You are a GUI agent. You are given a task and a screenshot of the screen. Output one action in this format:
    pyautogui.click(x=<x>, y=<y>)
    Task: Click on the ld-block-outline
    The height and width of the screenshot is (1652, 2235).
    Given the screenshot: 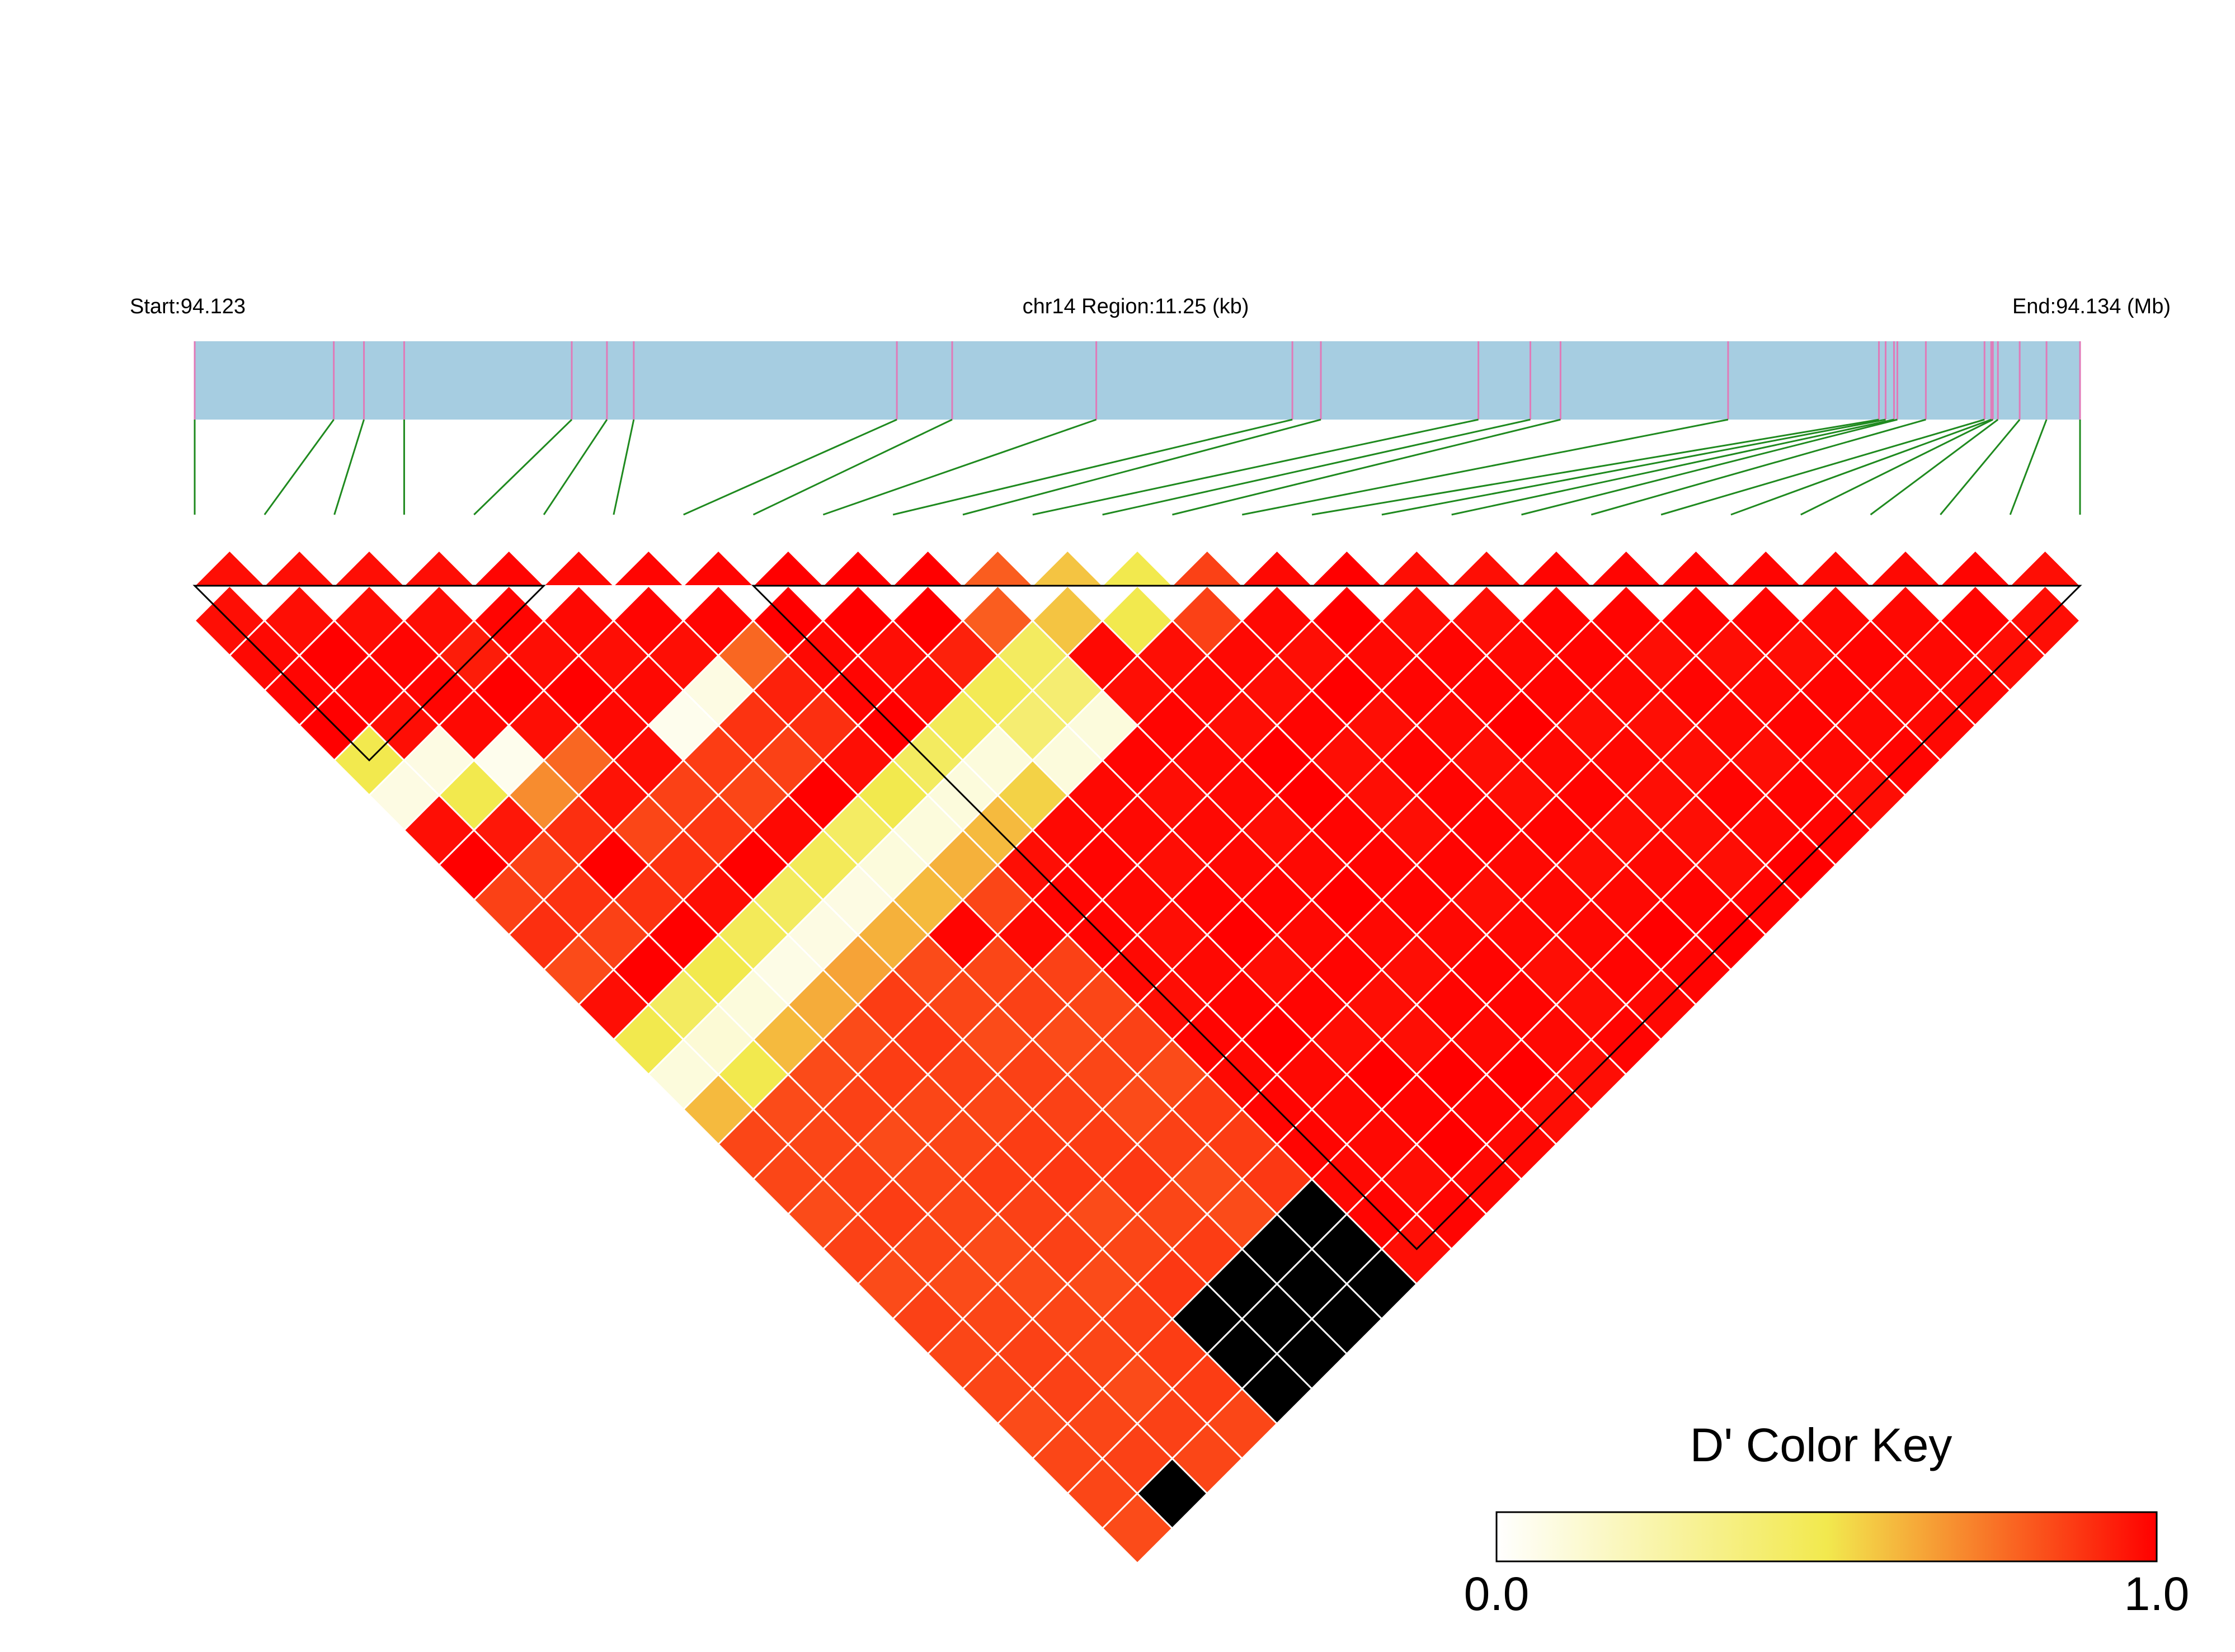 What is the action you would take?
    pyautogui.click(x=369, y=674)
    